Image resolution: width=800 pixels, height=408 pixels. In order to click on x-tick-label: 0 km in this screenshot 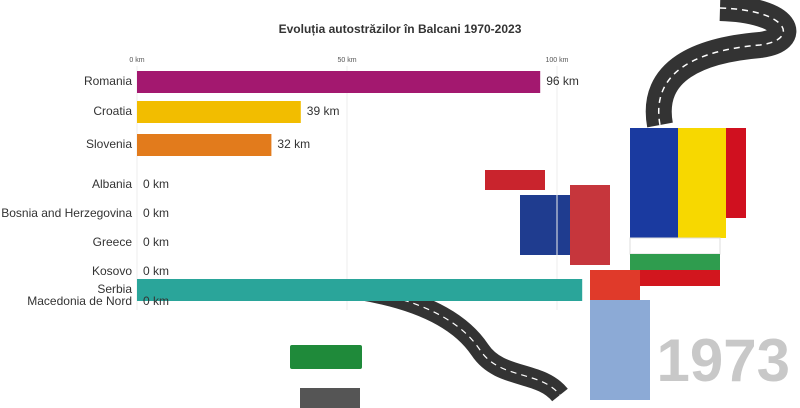, I will do `click(136, 60)`.